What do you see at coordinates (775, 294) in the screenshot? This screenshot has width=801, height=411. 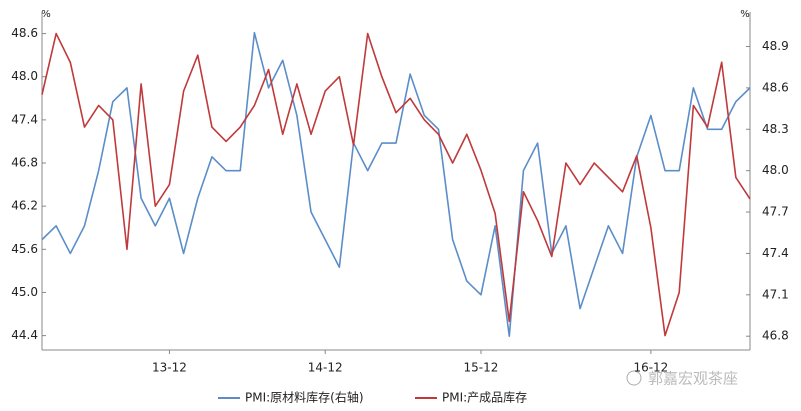 I see `y2-tick-label: 47.1` at bounding box center [775, 294].